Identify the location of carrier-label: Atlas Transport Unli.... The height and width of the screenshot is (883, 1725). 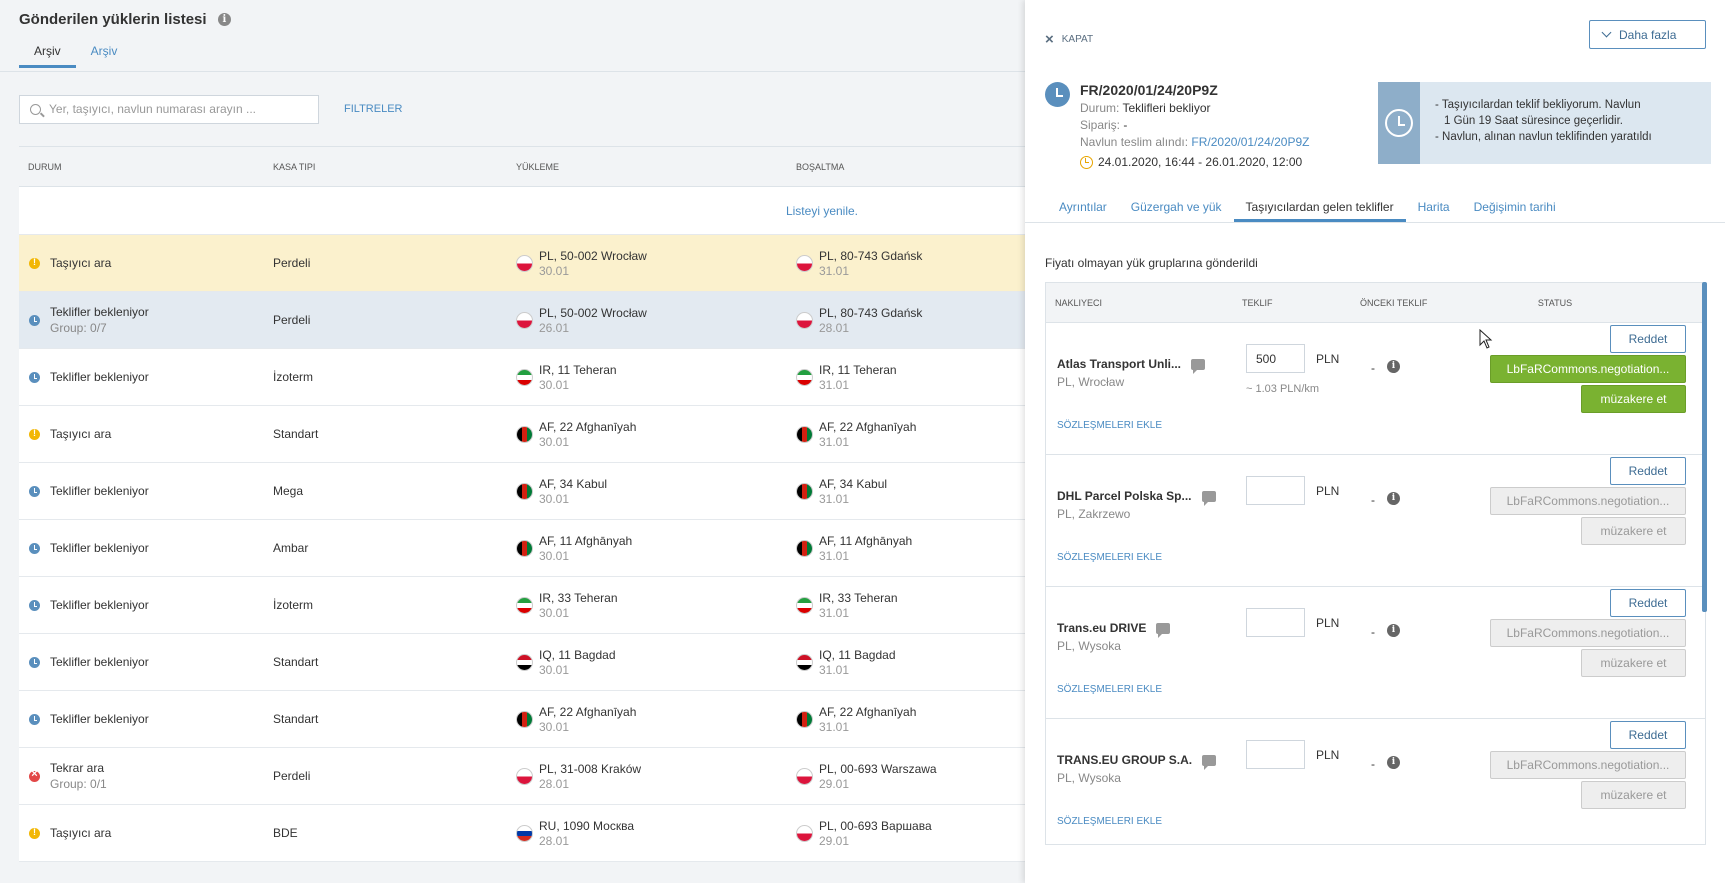
(1119, 364).